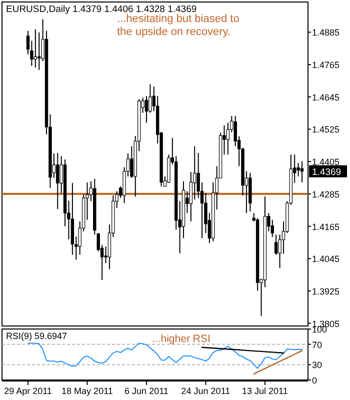 The image size is (350, 400). What do you see at coordinates (315, 381) in the screenshot?
I see `y-tick-label: 0` at bounding box center [315, 381].